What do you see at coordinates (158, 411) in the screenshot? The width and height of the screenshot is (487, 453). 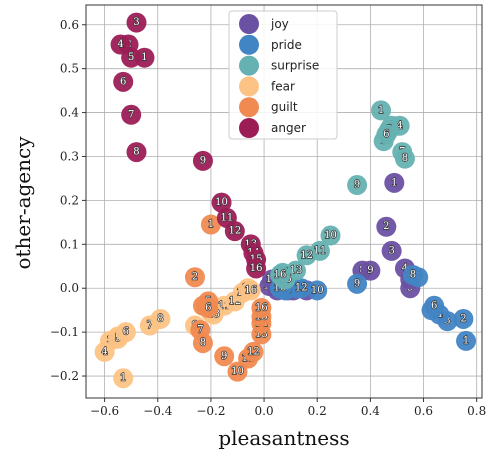 I see `x-tick-label: −0.4` at bounding box center [158, 411].